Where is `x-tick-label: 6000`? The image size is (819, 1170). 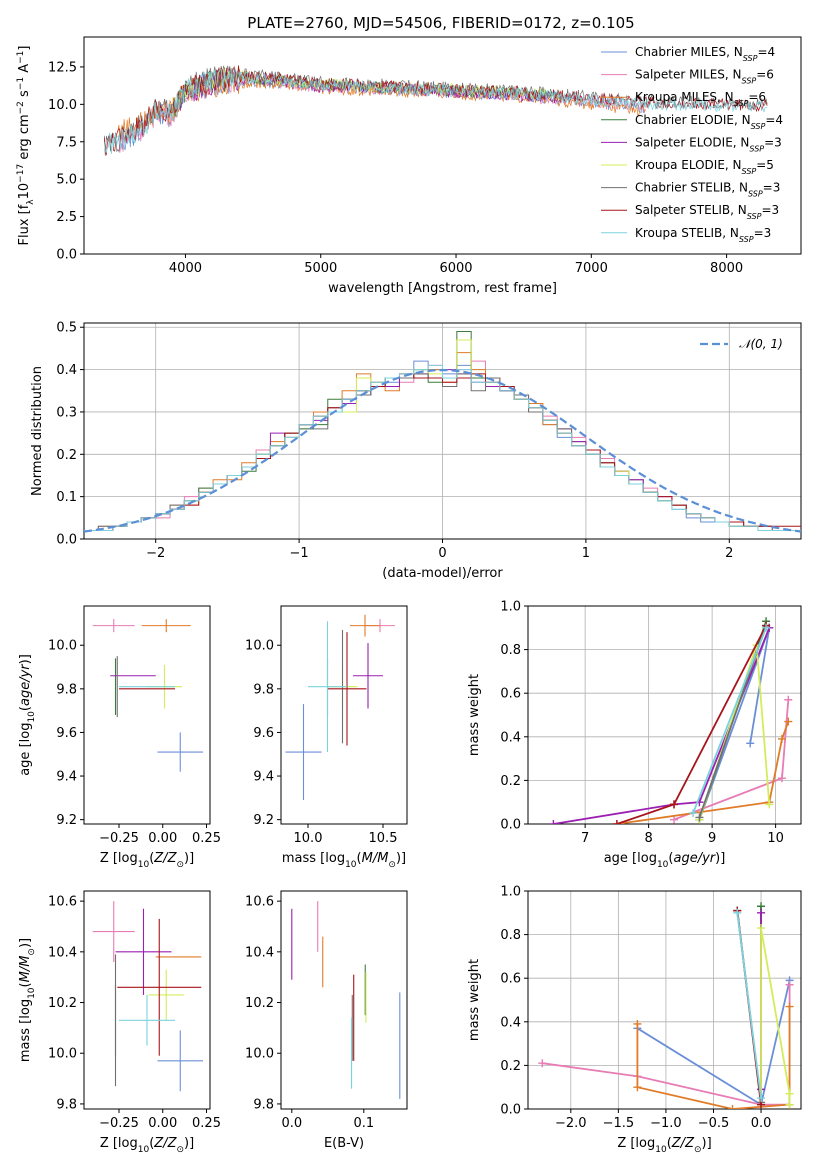 x-tick-label: 6000 is located at coordinates (455, 268).